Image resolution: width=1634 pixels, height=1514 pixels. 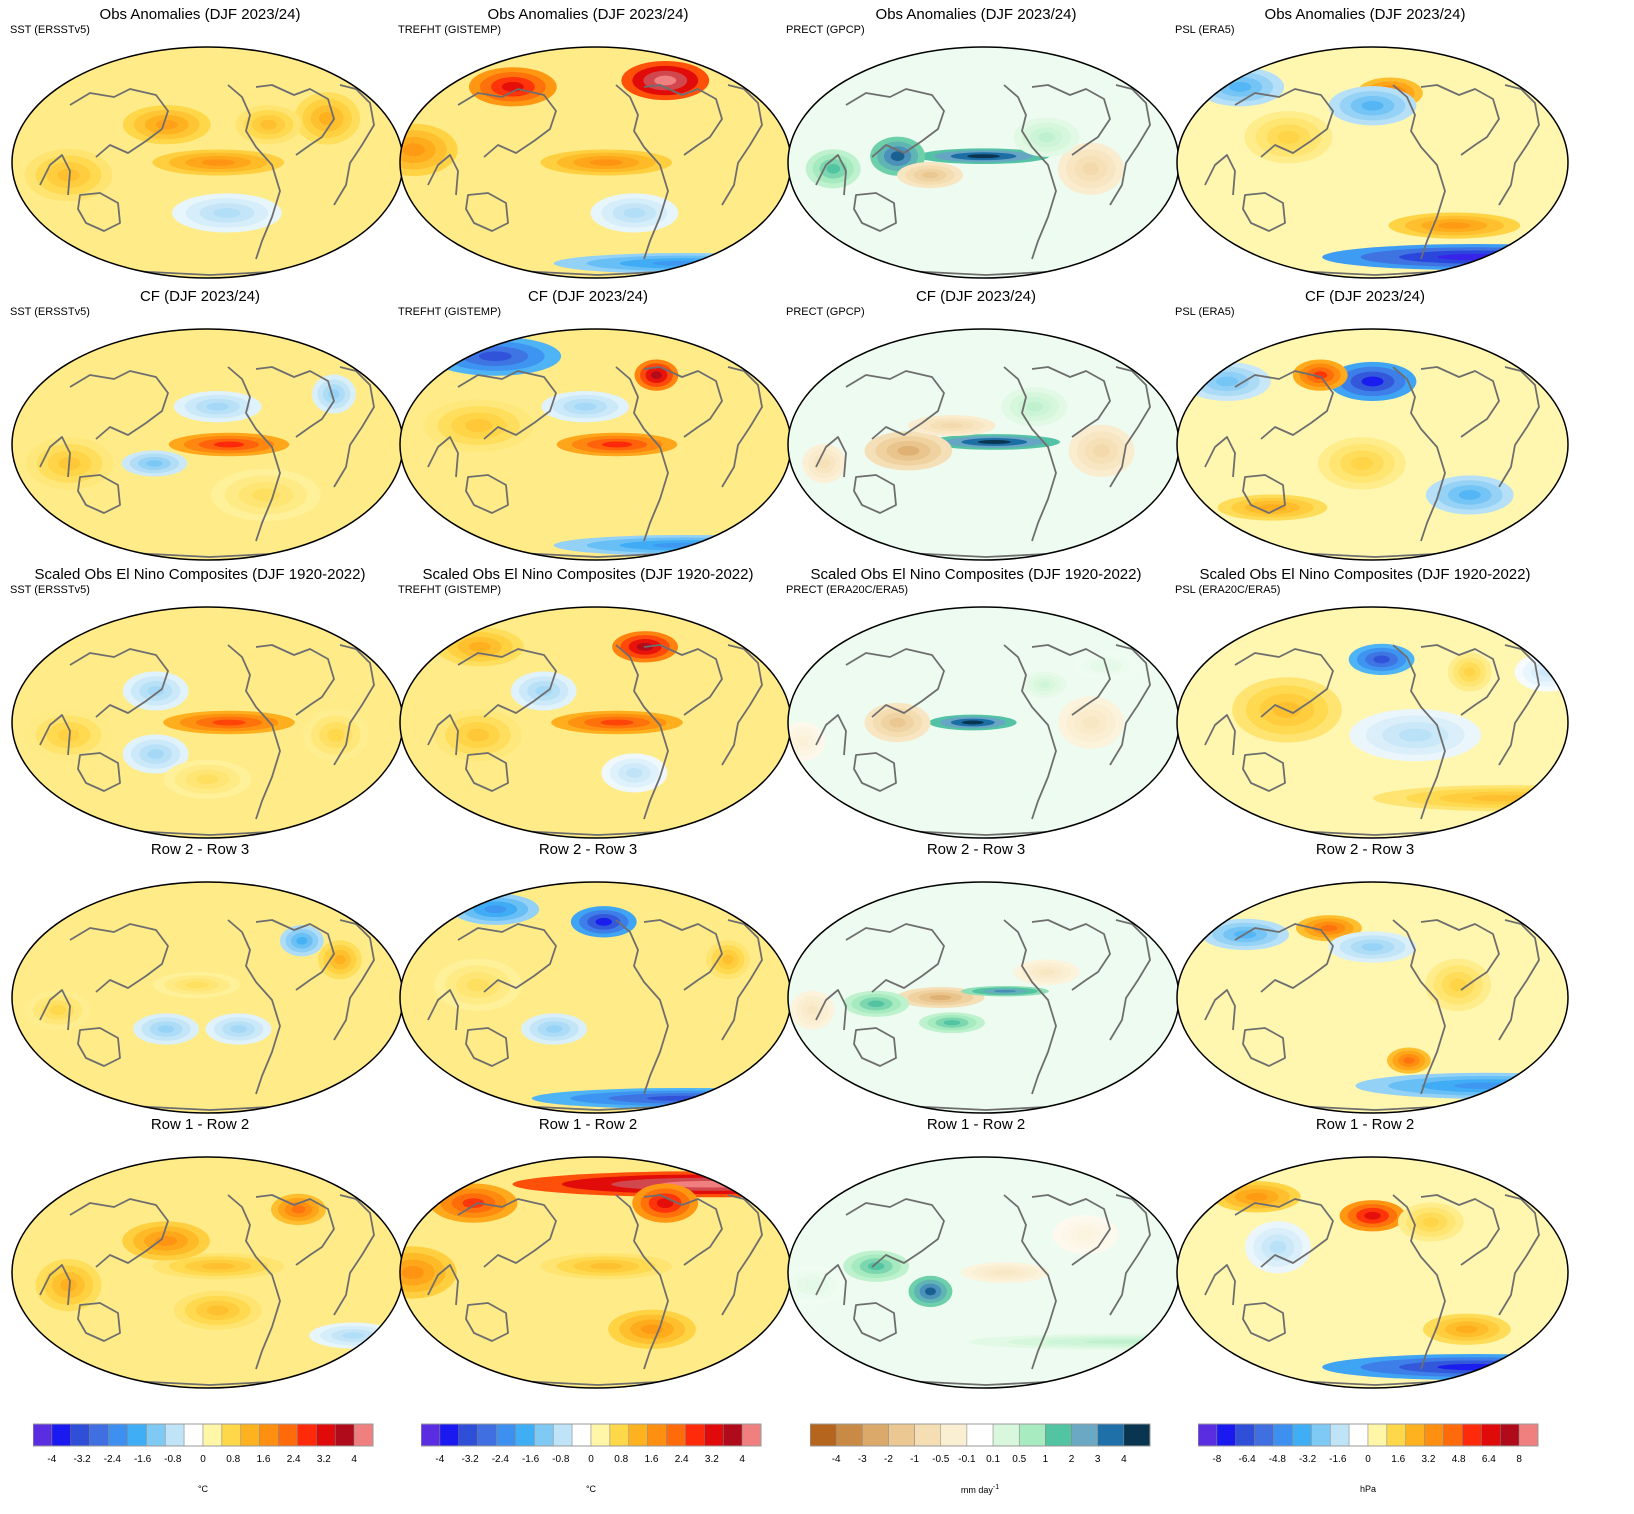 What do you see at coordinates (914, 1459) in the screenshot?
I see `colorbar-tick-label: -1` at bounding box center [914, 1459].